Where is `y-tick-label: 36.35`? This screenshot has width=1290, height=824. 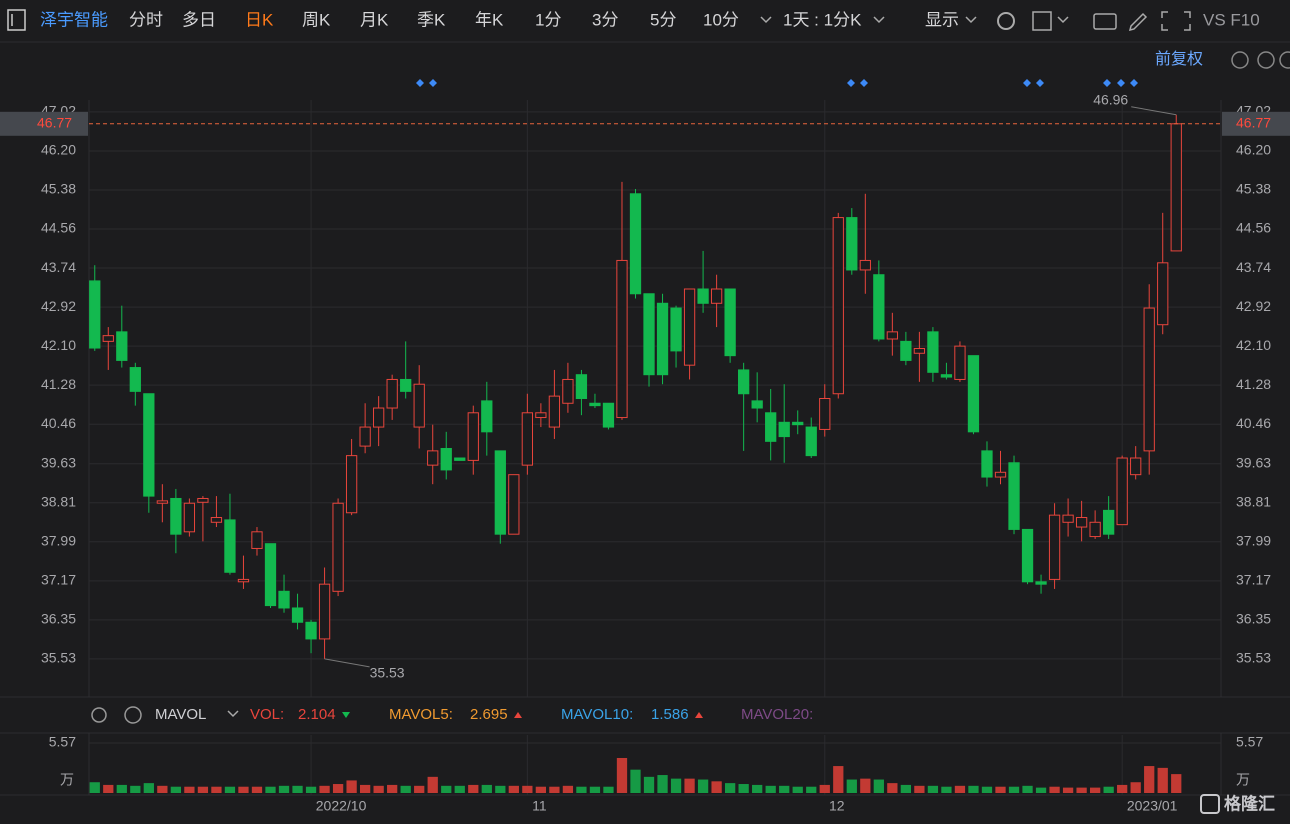 y-tick-label: 36.35 is located at coordinates (58, 619).